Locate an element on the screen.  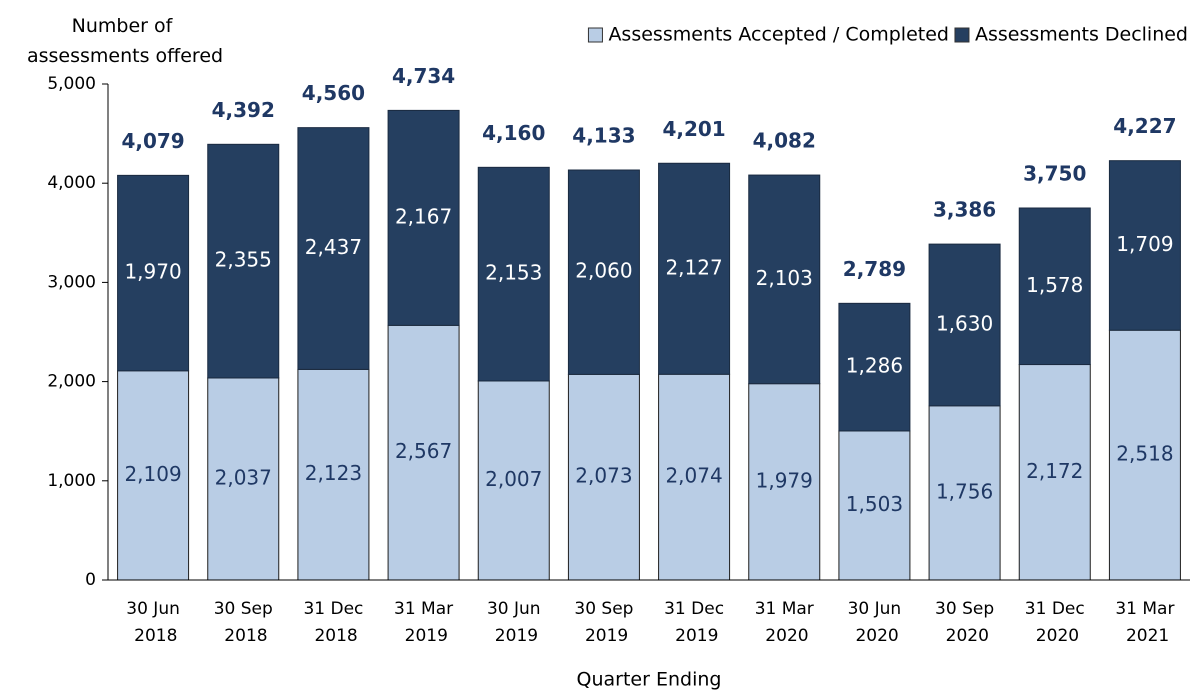
segment-label: 2,437 is located at coordinates (333, 247).